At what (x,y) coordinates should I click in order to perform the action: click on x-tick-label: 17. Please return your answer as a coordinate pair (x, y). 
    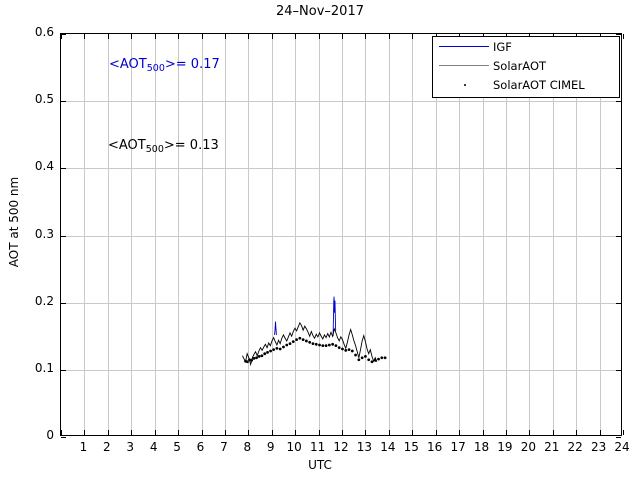
    Looking at the image, I should click on (458, 447).